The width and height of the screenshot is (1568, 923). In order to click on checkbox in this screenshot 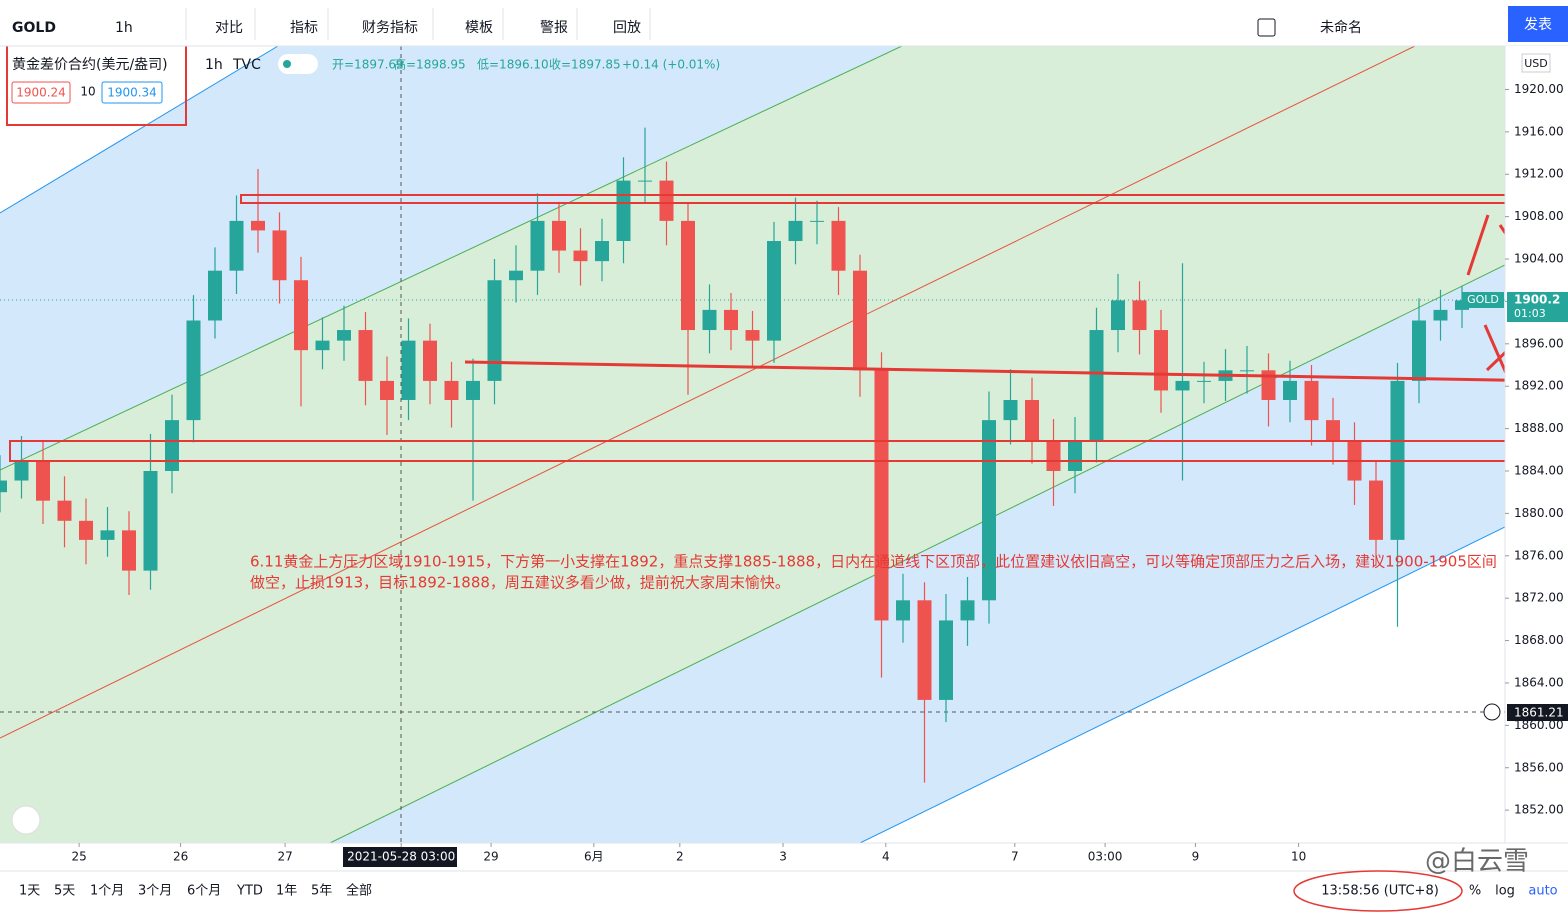, I will do `click(1266, 27)`.